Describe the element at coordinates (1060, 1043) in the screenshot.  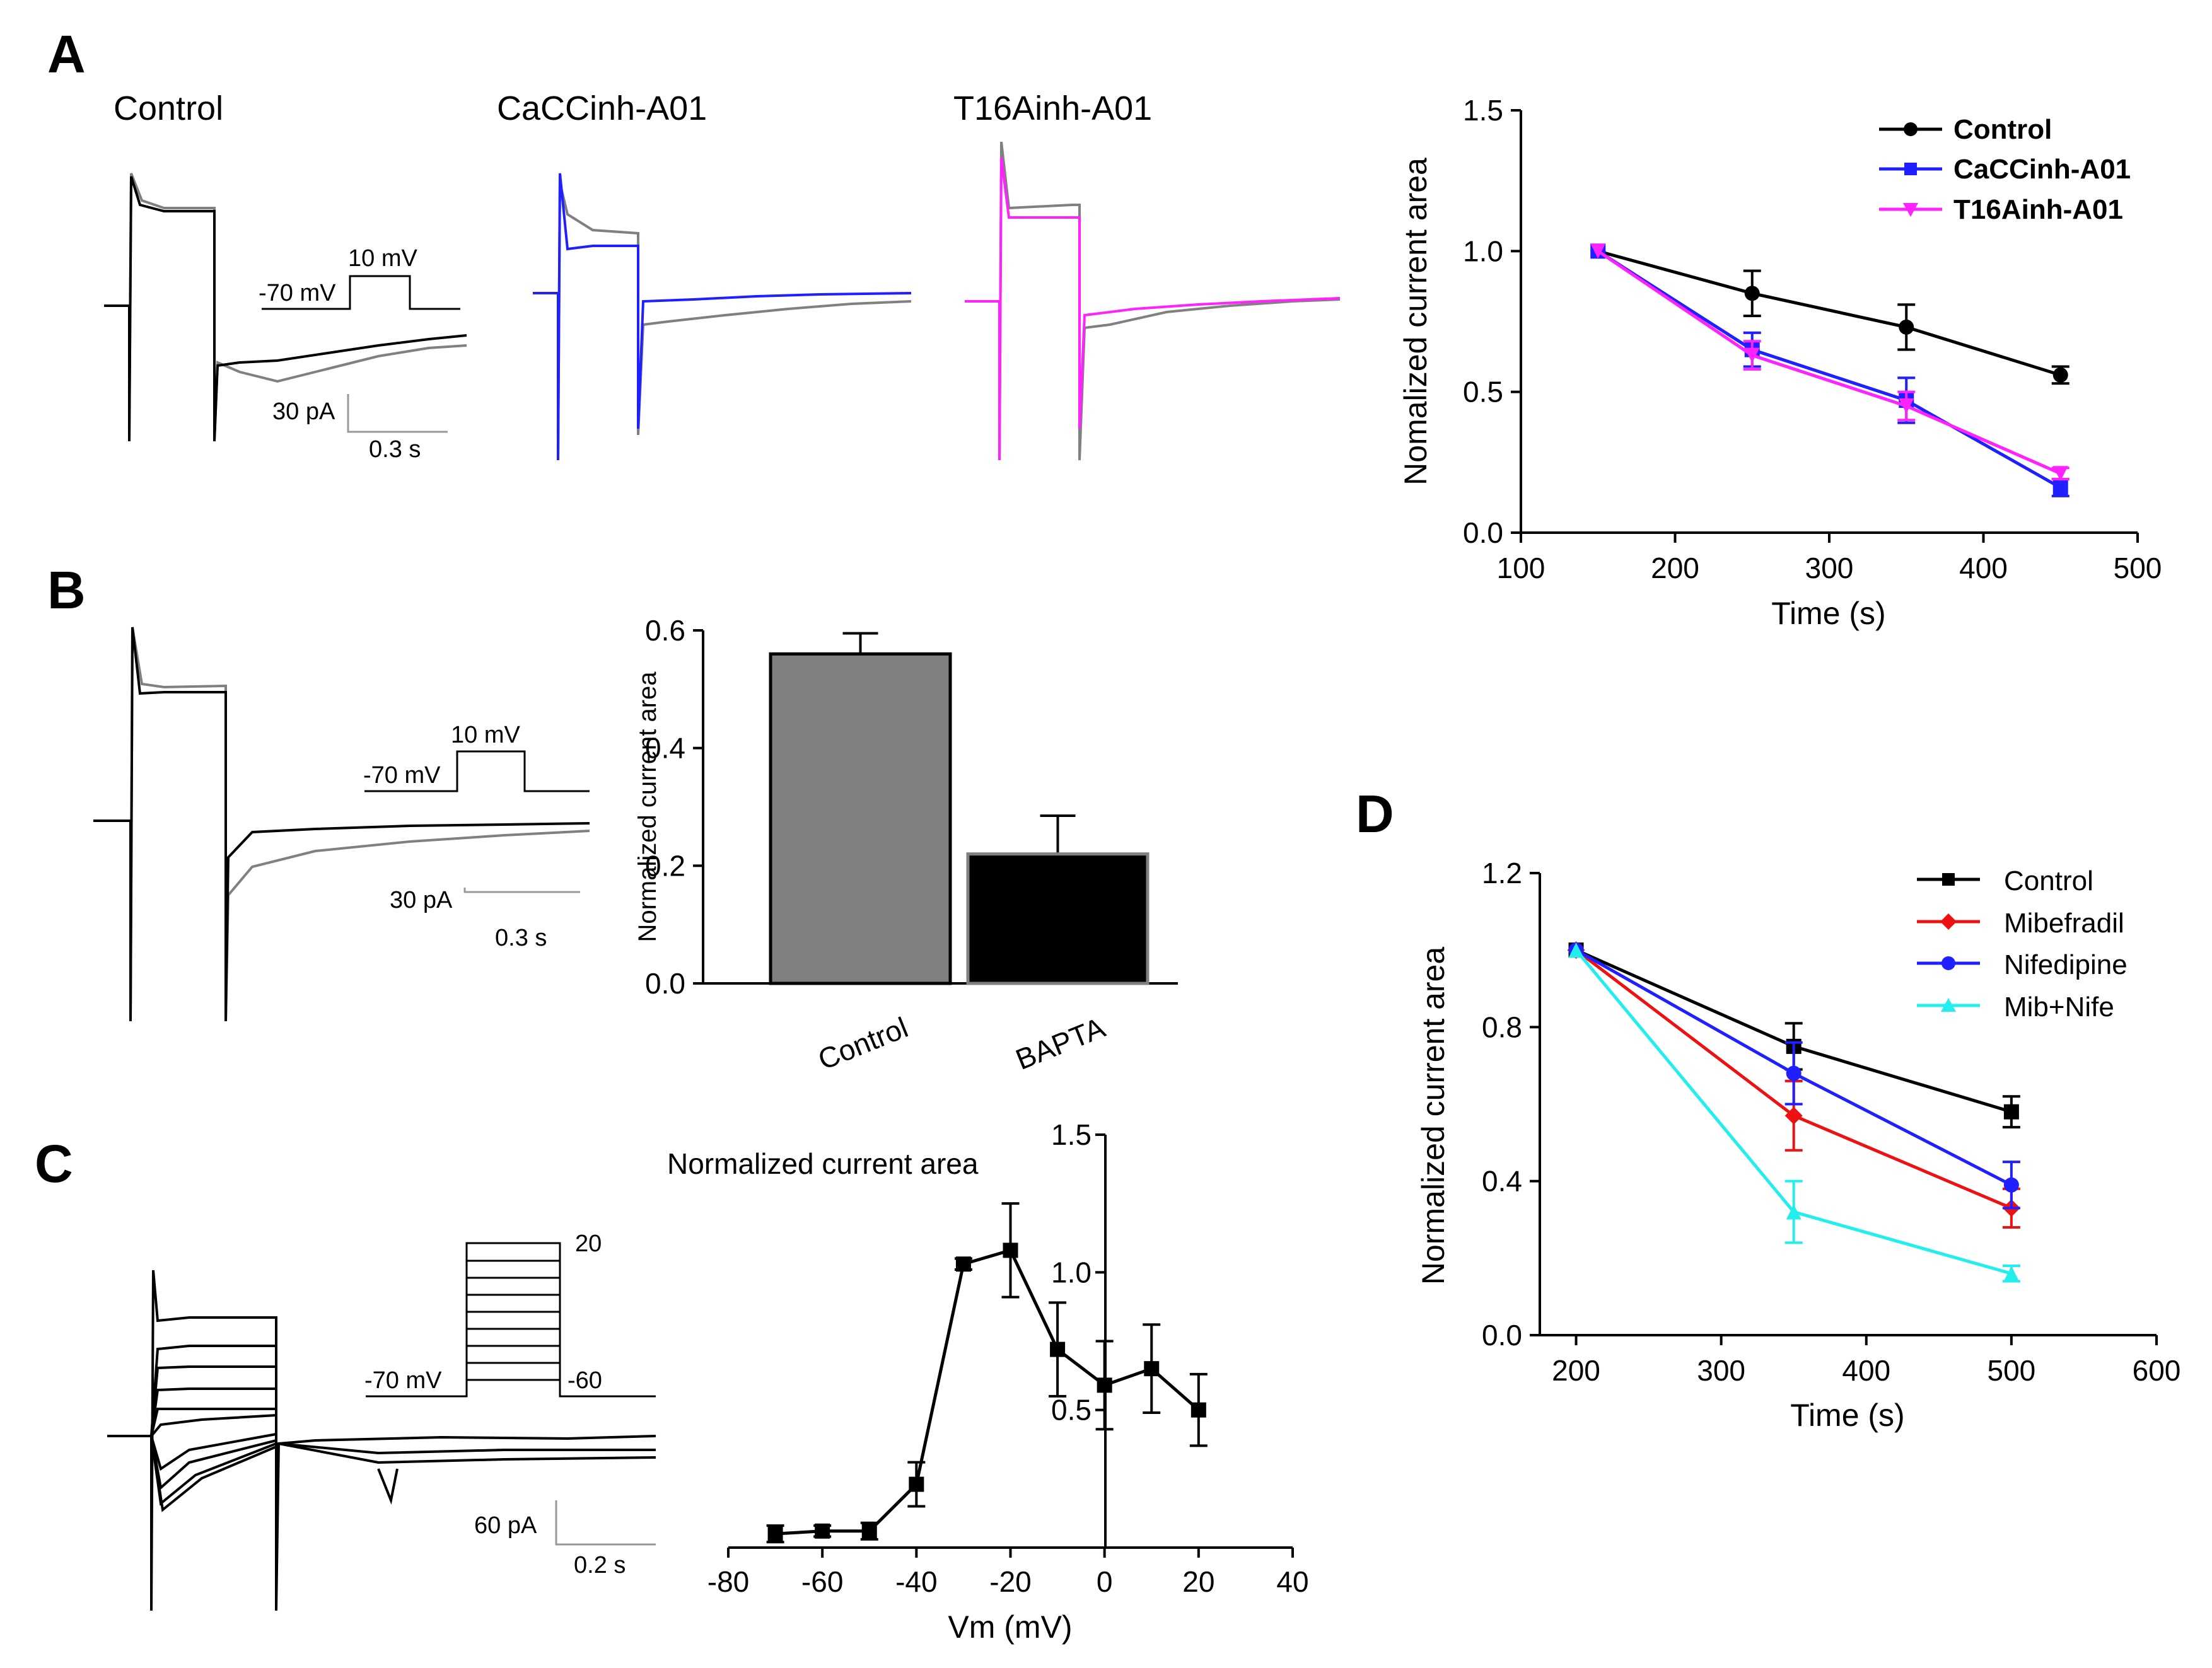
I see `b-category-label: BAPTA` at that location.